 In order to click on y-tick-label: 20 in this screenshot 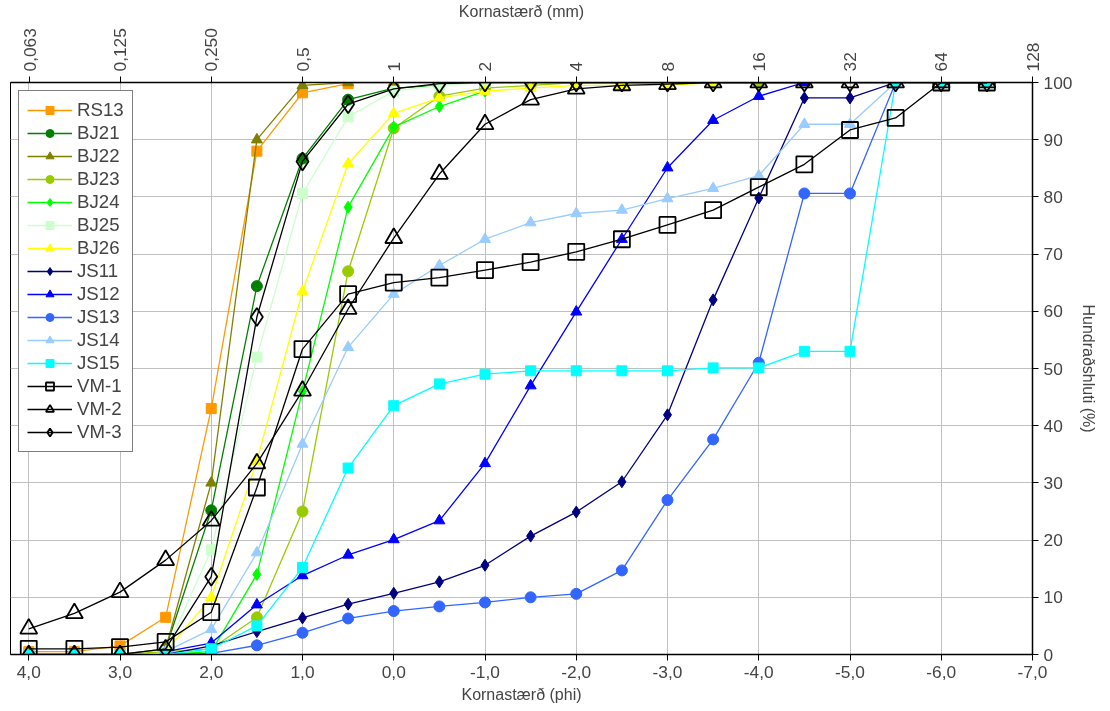, I will do `click(1053, 540)`.